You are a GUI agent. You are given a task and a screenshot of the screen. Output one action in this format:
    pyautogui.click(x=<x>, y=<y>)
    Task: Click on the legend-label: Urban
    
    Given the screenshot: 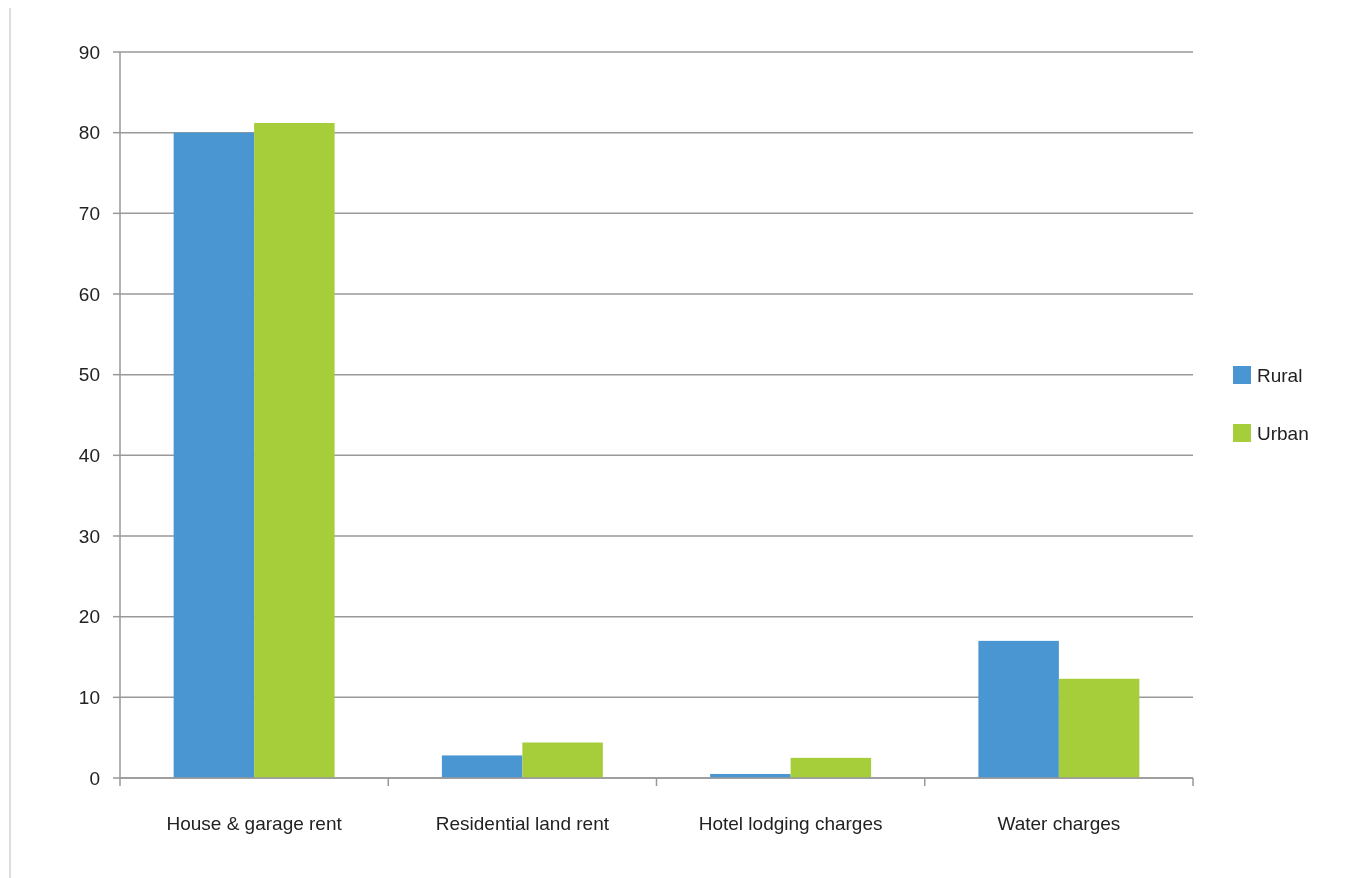 What is the action you would take?
    pyautogui.click(x=1283, y=433)
    